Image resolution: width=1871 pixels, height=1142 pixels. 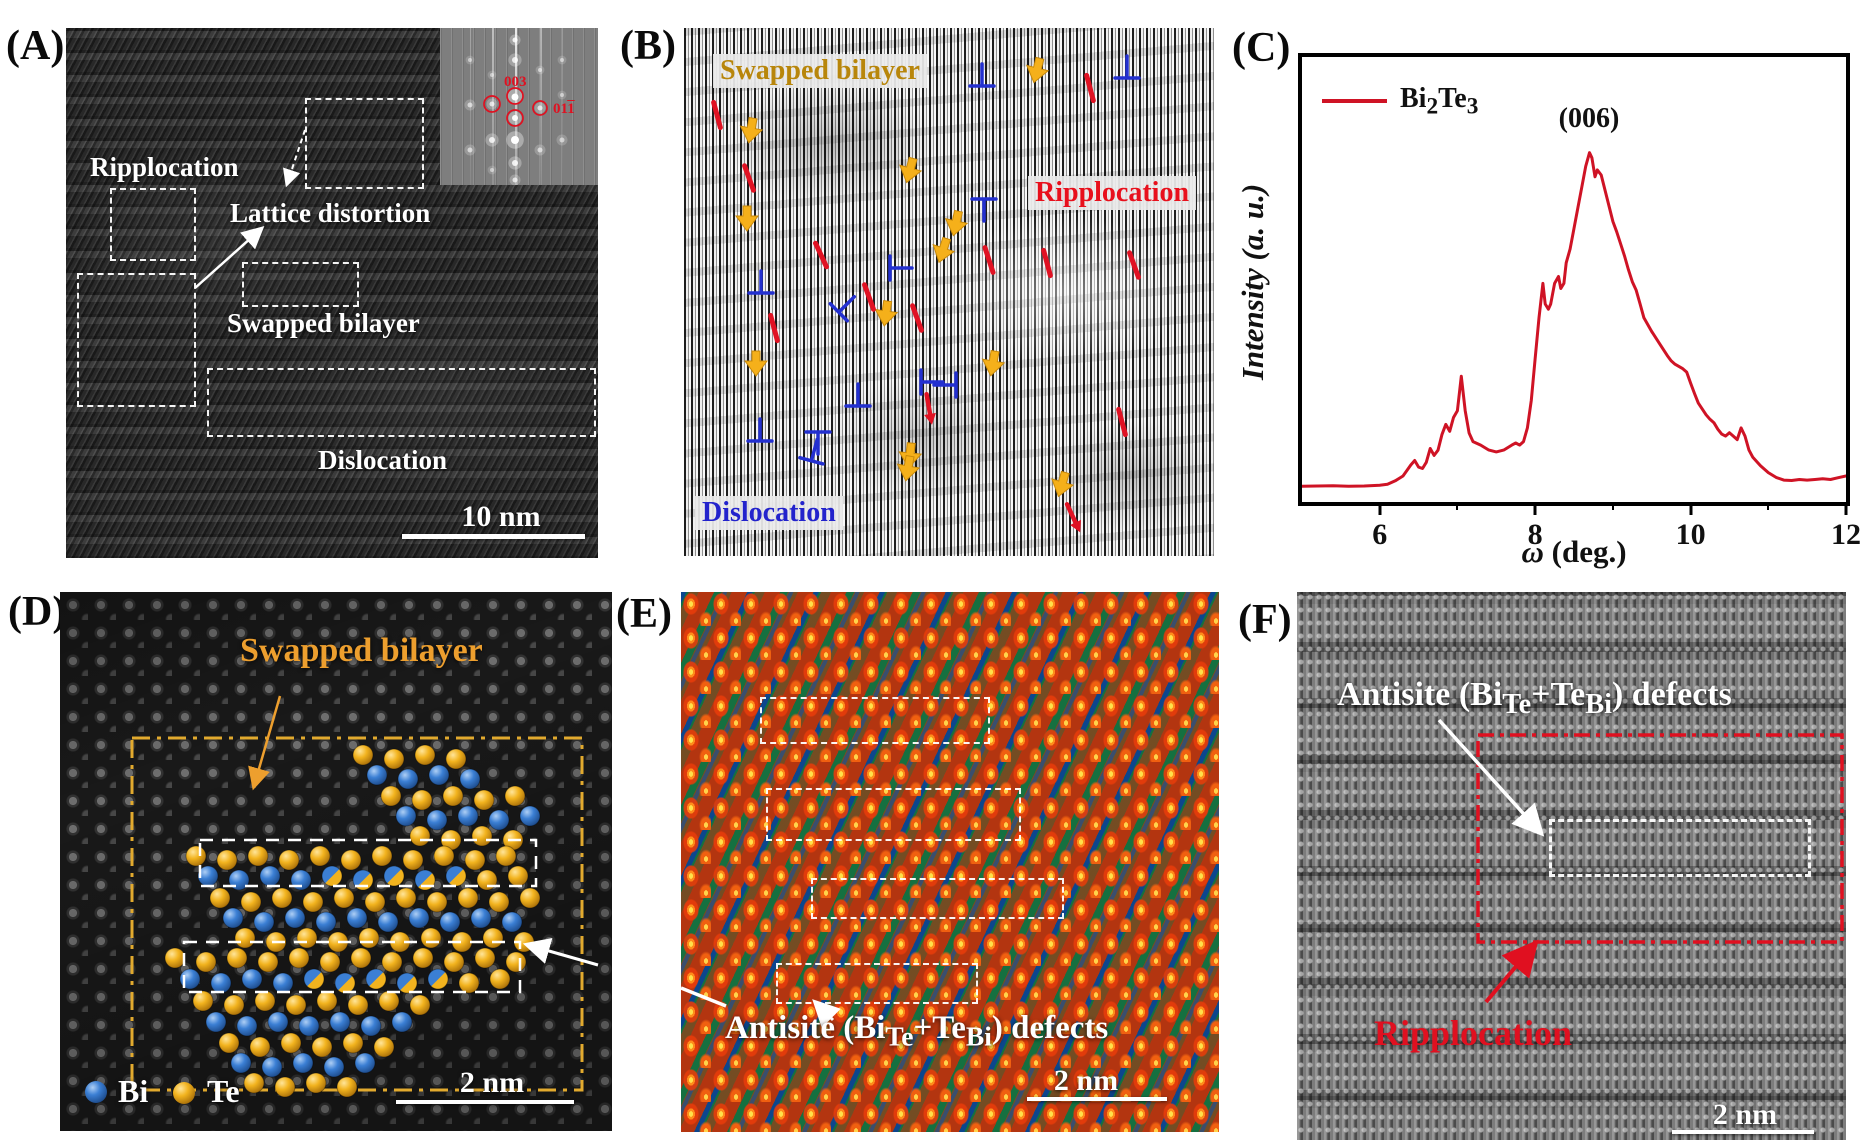 I want to click on left-defect-box, so click(x=136, y=340).